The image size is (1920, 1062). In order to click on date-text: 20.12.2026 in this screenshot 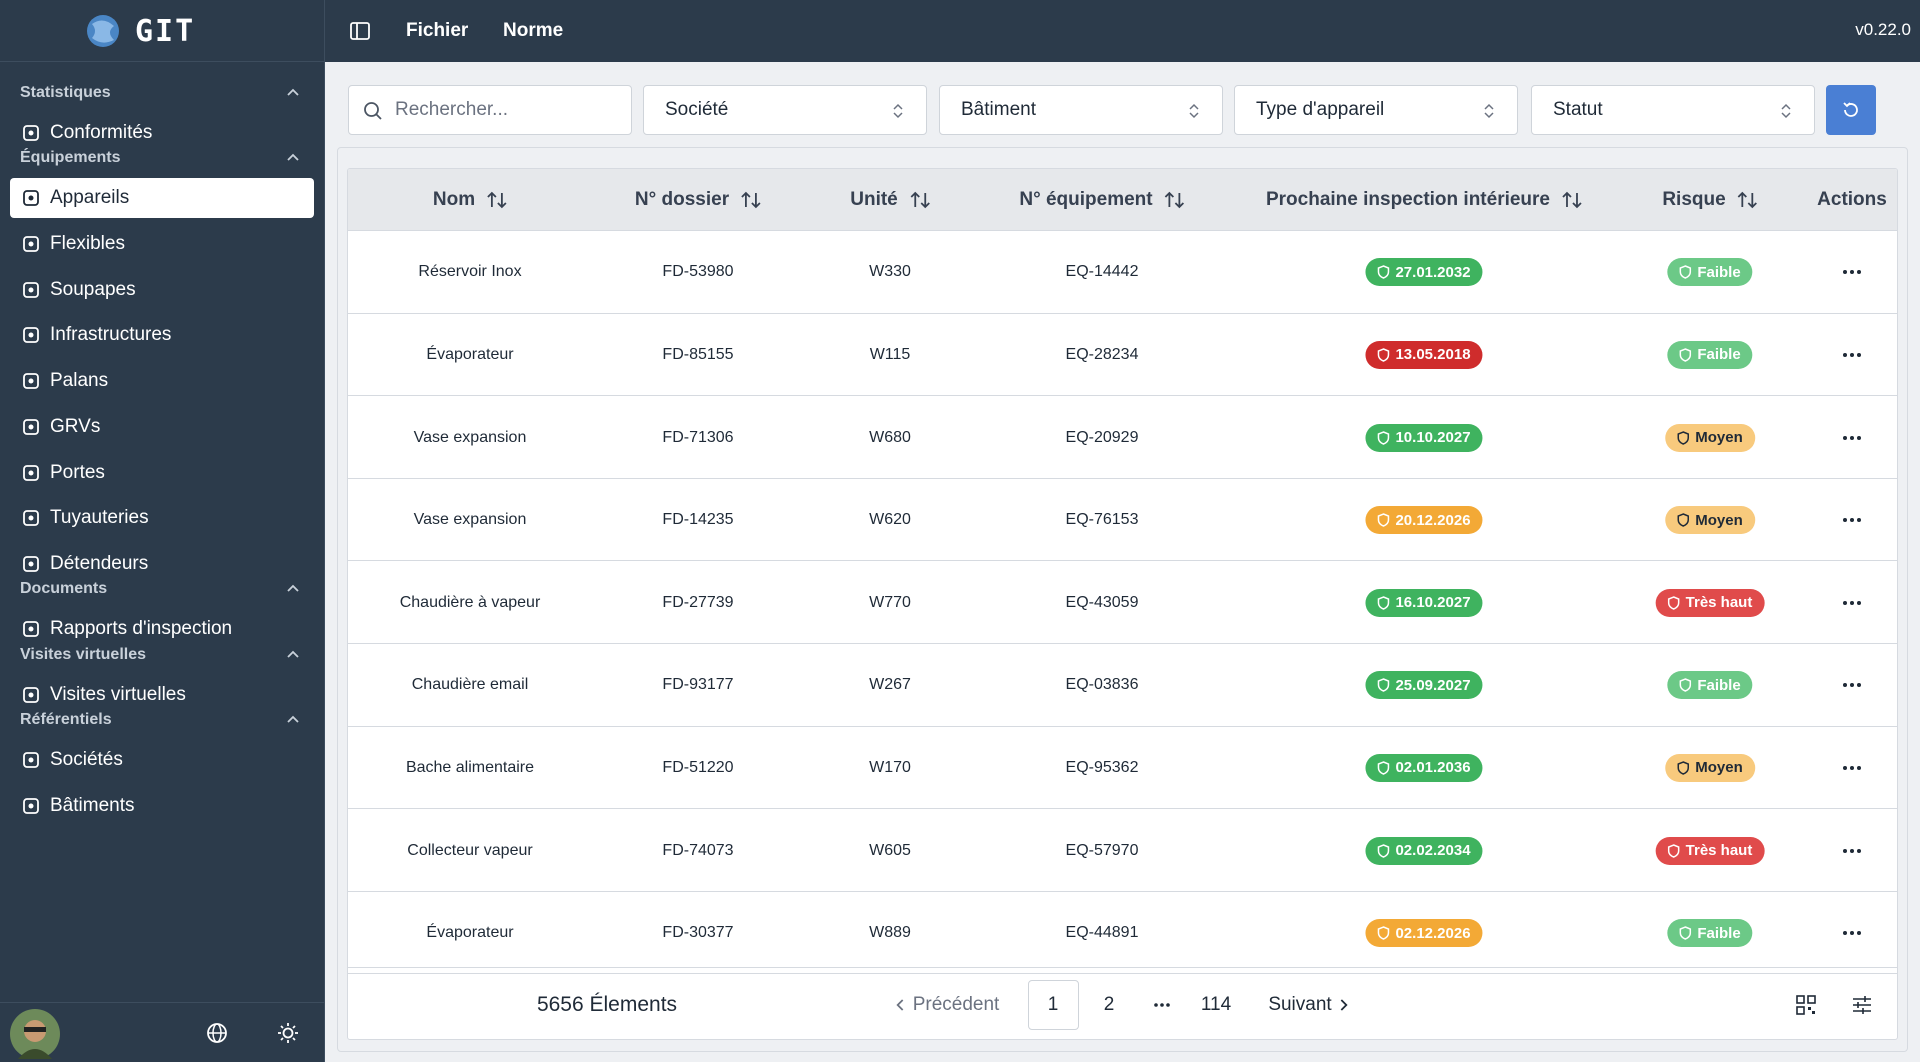, I will do `click(1433, 520)`.